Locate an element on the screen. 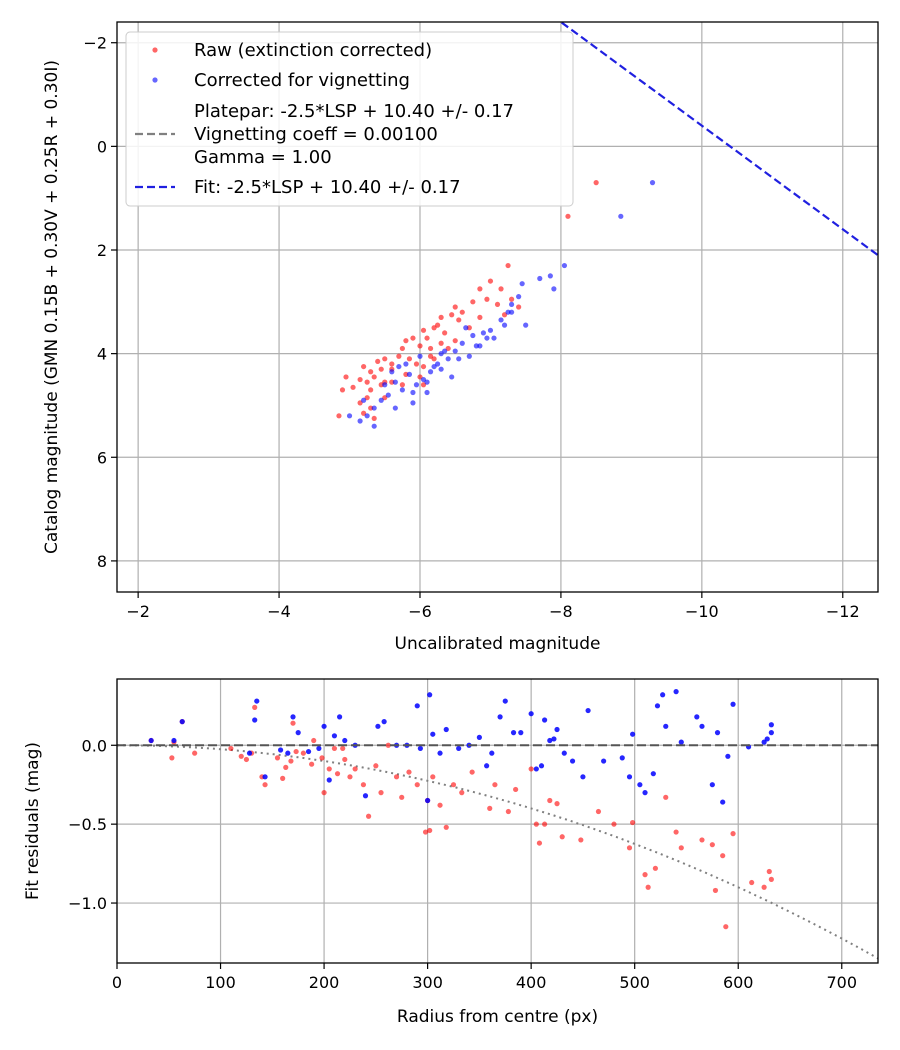  x-tick-label: 600 is located at coordinates (738, 982).